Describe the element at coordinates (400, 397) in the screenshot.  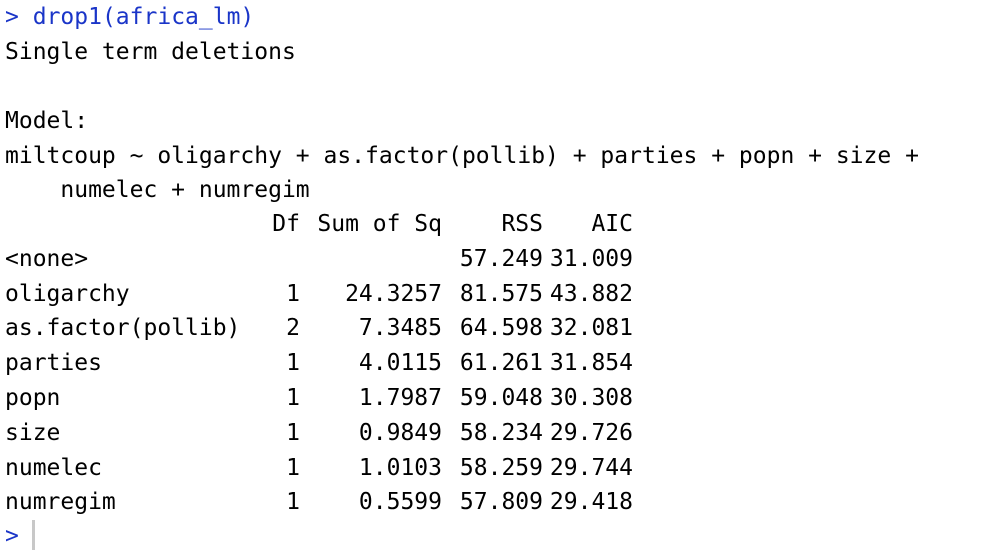
I see `cell-sumsq: 1.7987` at that location.